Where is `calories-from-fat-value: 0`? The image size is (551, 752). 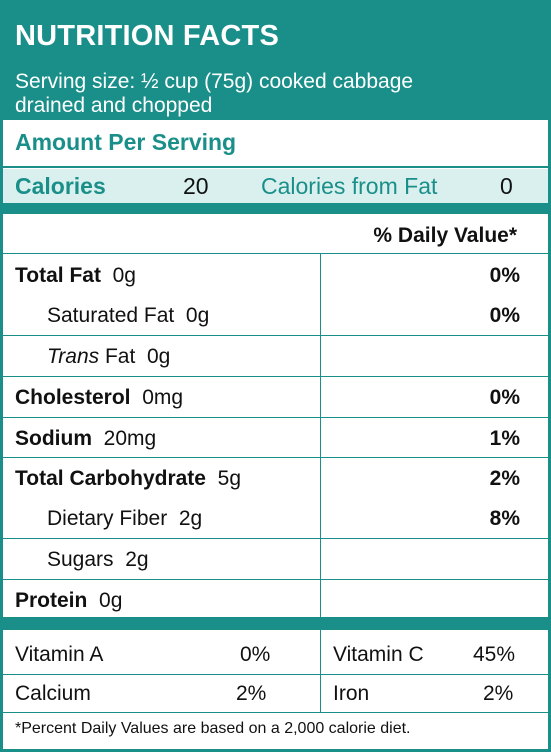 calories-from-fat-value: 0 is located at coordinates (506, 186).